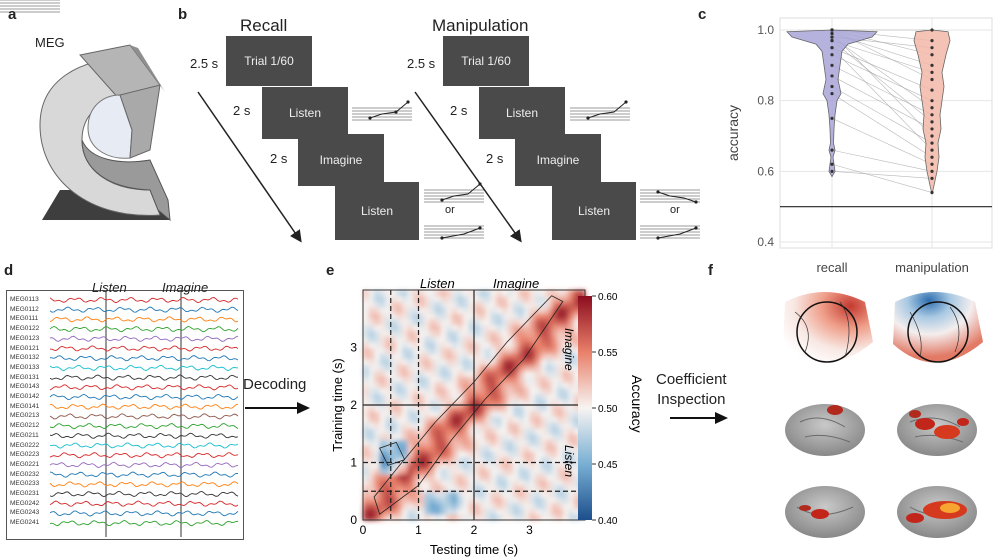 The height and width of the screenshot is (559, 1000). I want to click on channel-label: MEG0211, so click(24, 435).